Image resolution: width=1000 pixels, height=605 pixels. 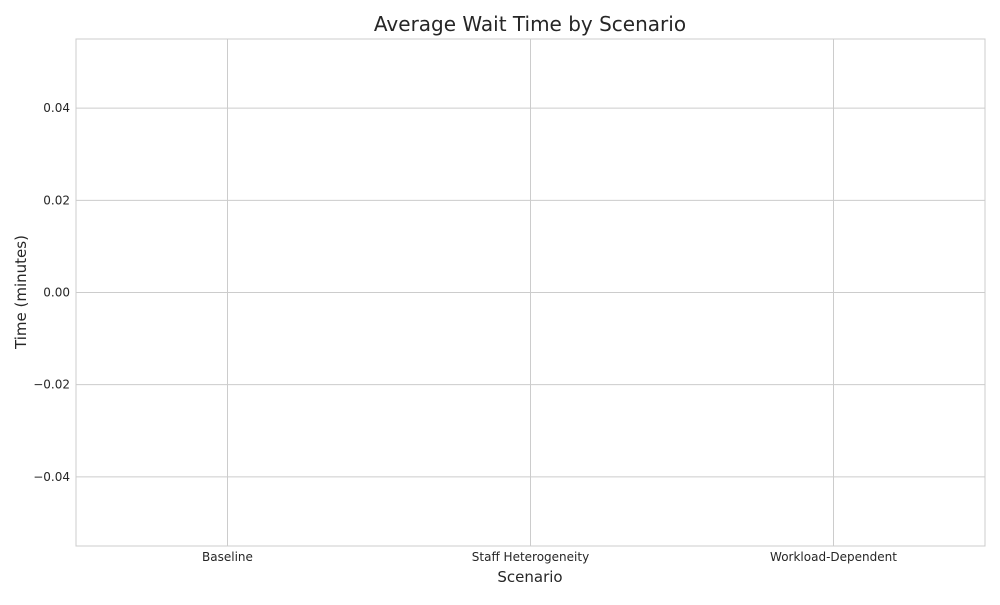 I want to click on chart-title: Average Wait Time by Scenario, so click(x=530, y=24).